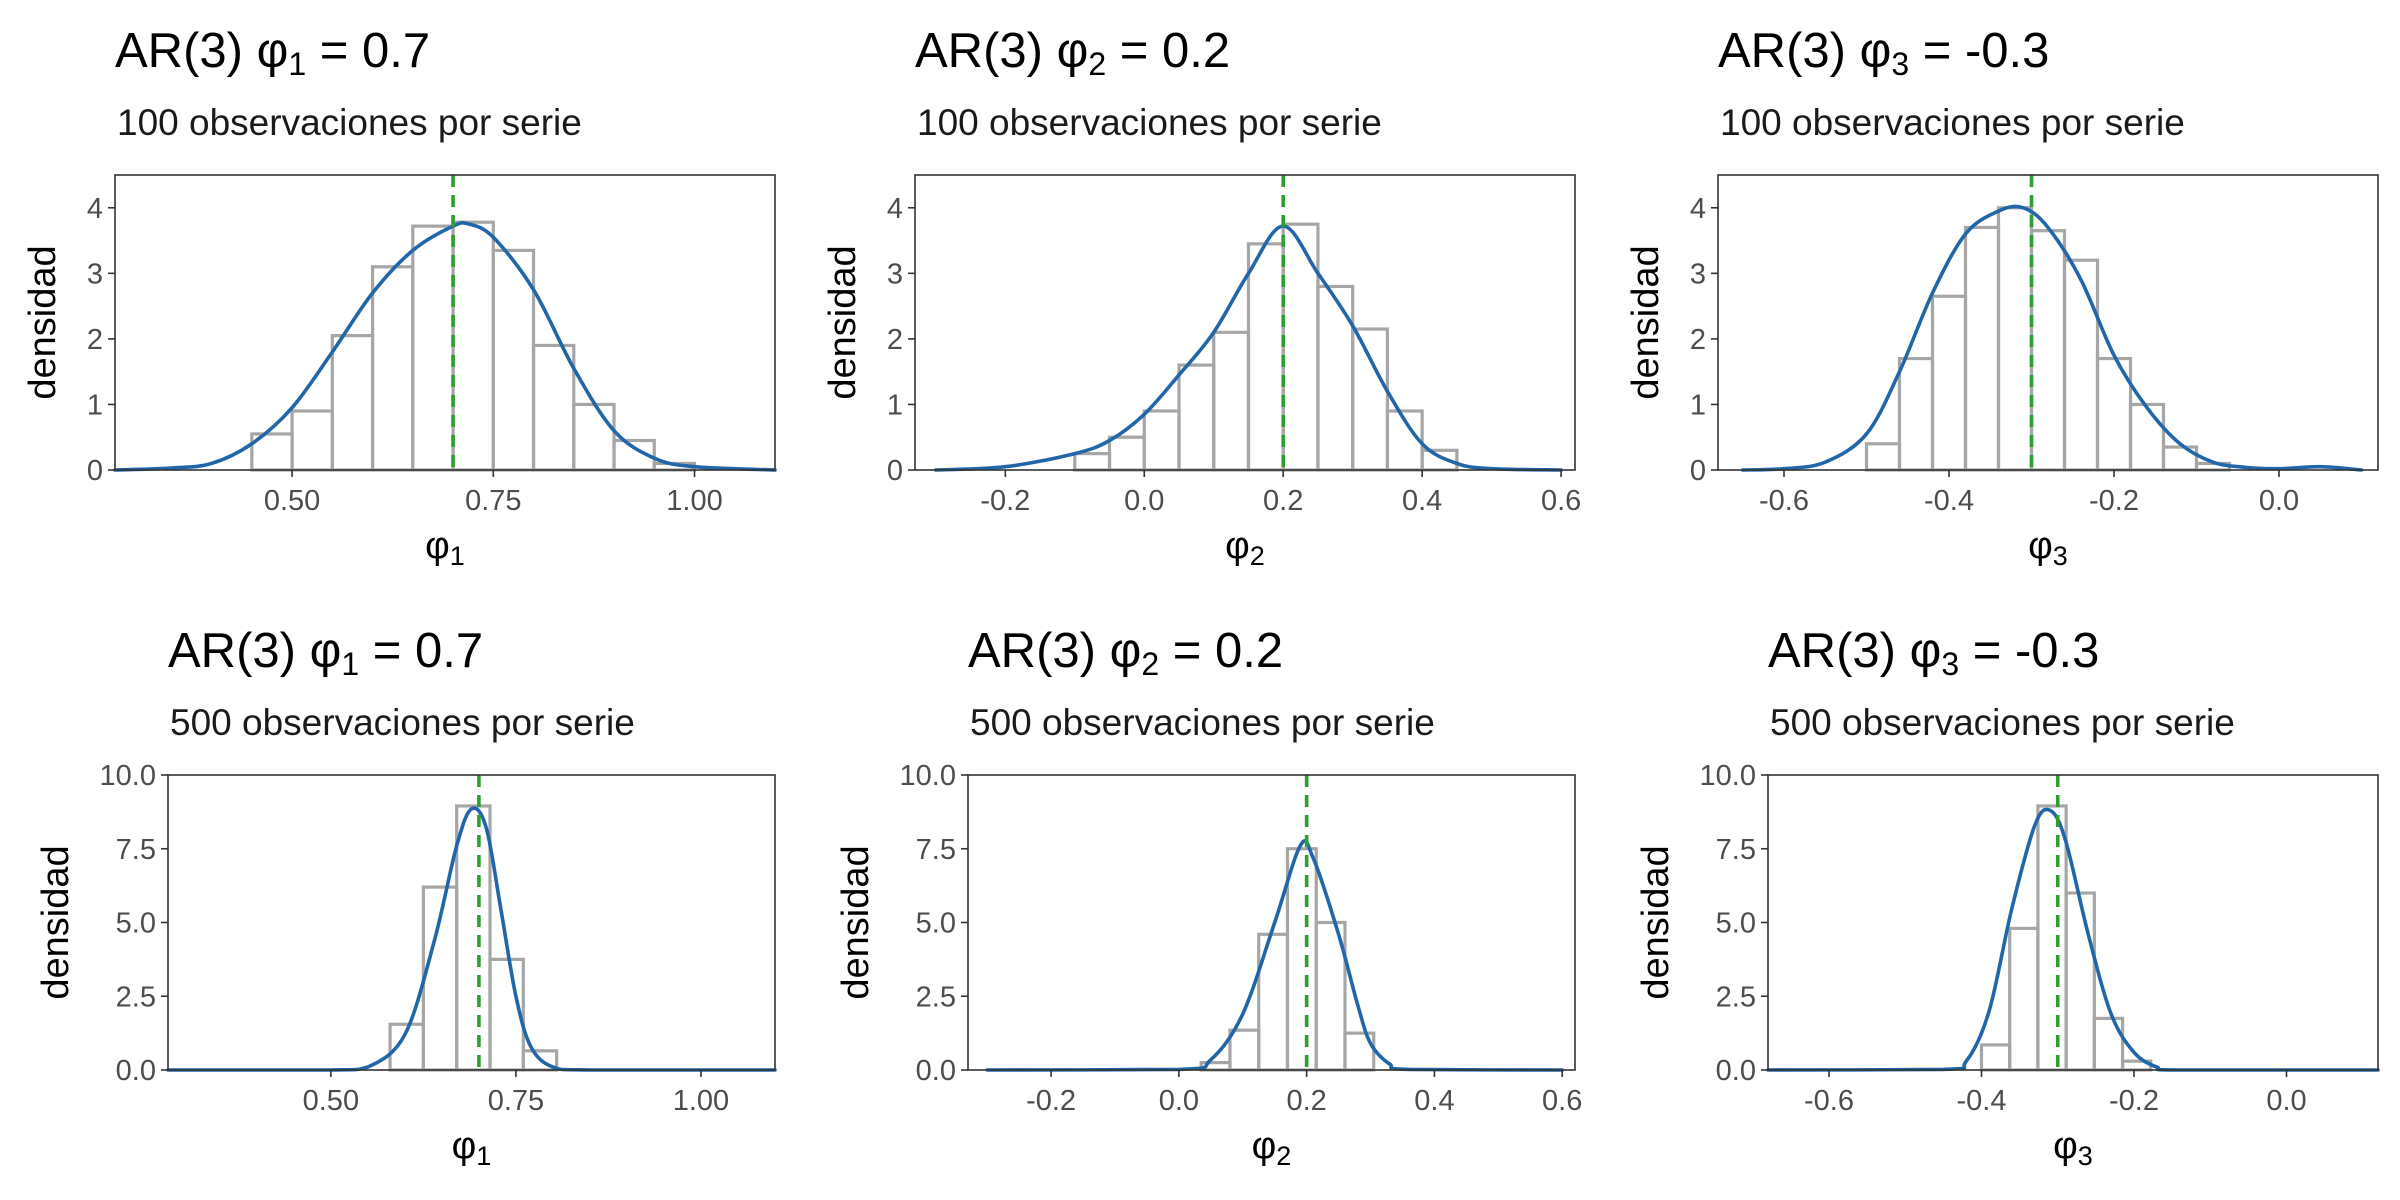 The width and height of the screenshot is (2400, 1200). What do you see at coordinates (272, 53) in the screenshot?
I see `panel-title: AR(3) φ1 = 0.7` at bounding box center [272, 53].